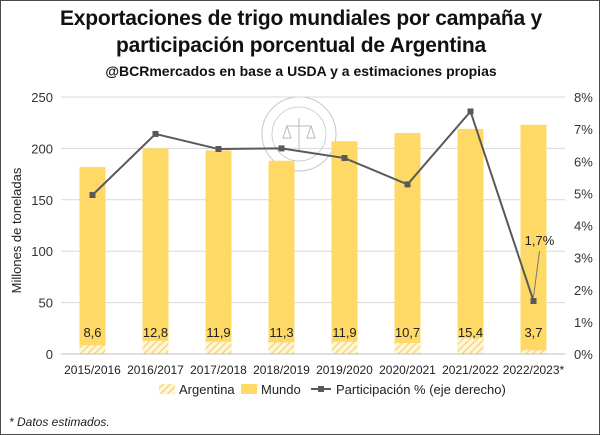  I want to click on y2-tick-label: 8%, so click(583, 97).